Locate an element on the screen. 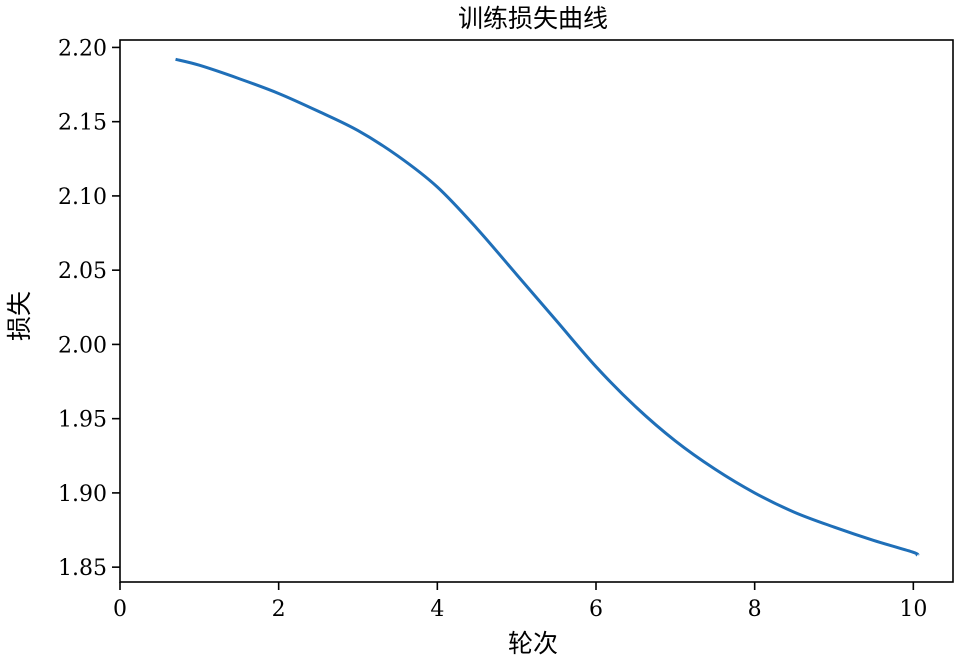 This screenshot has width=954, height=663. x-tick-label: 2 is located at coordinates (279, 609).